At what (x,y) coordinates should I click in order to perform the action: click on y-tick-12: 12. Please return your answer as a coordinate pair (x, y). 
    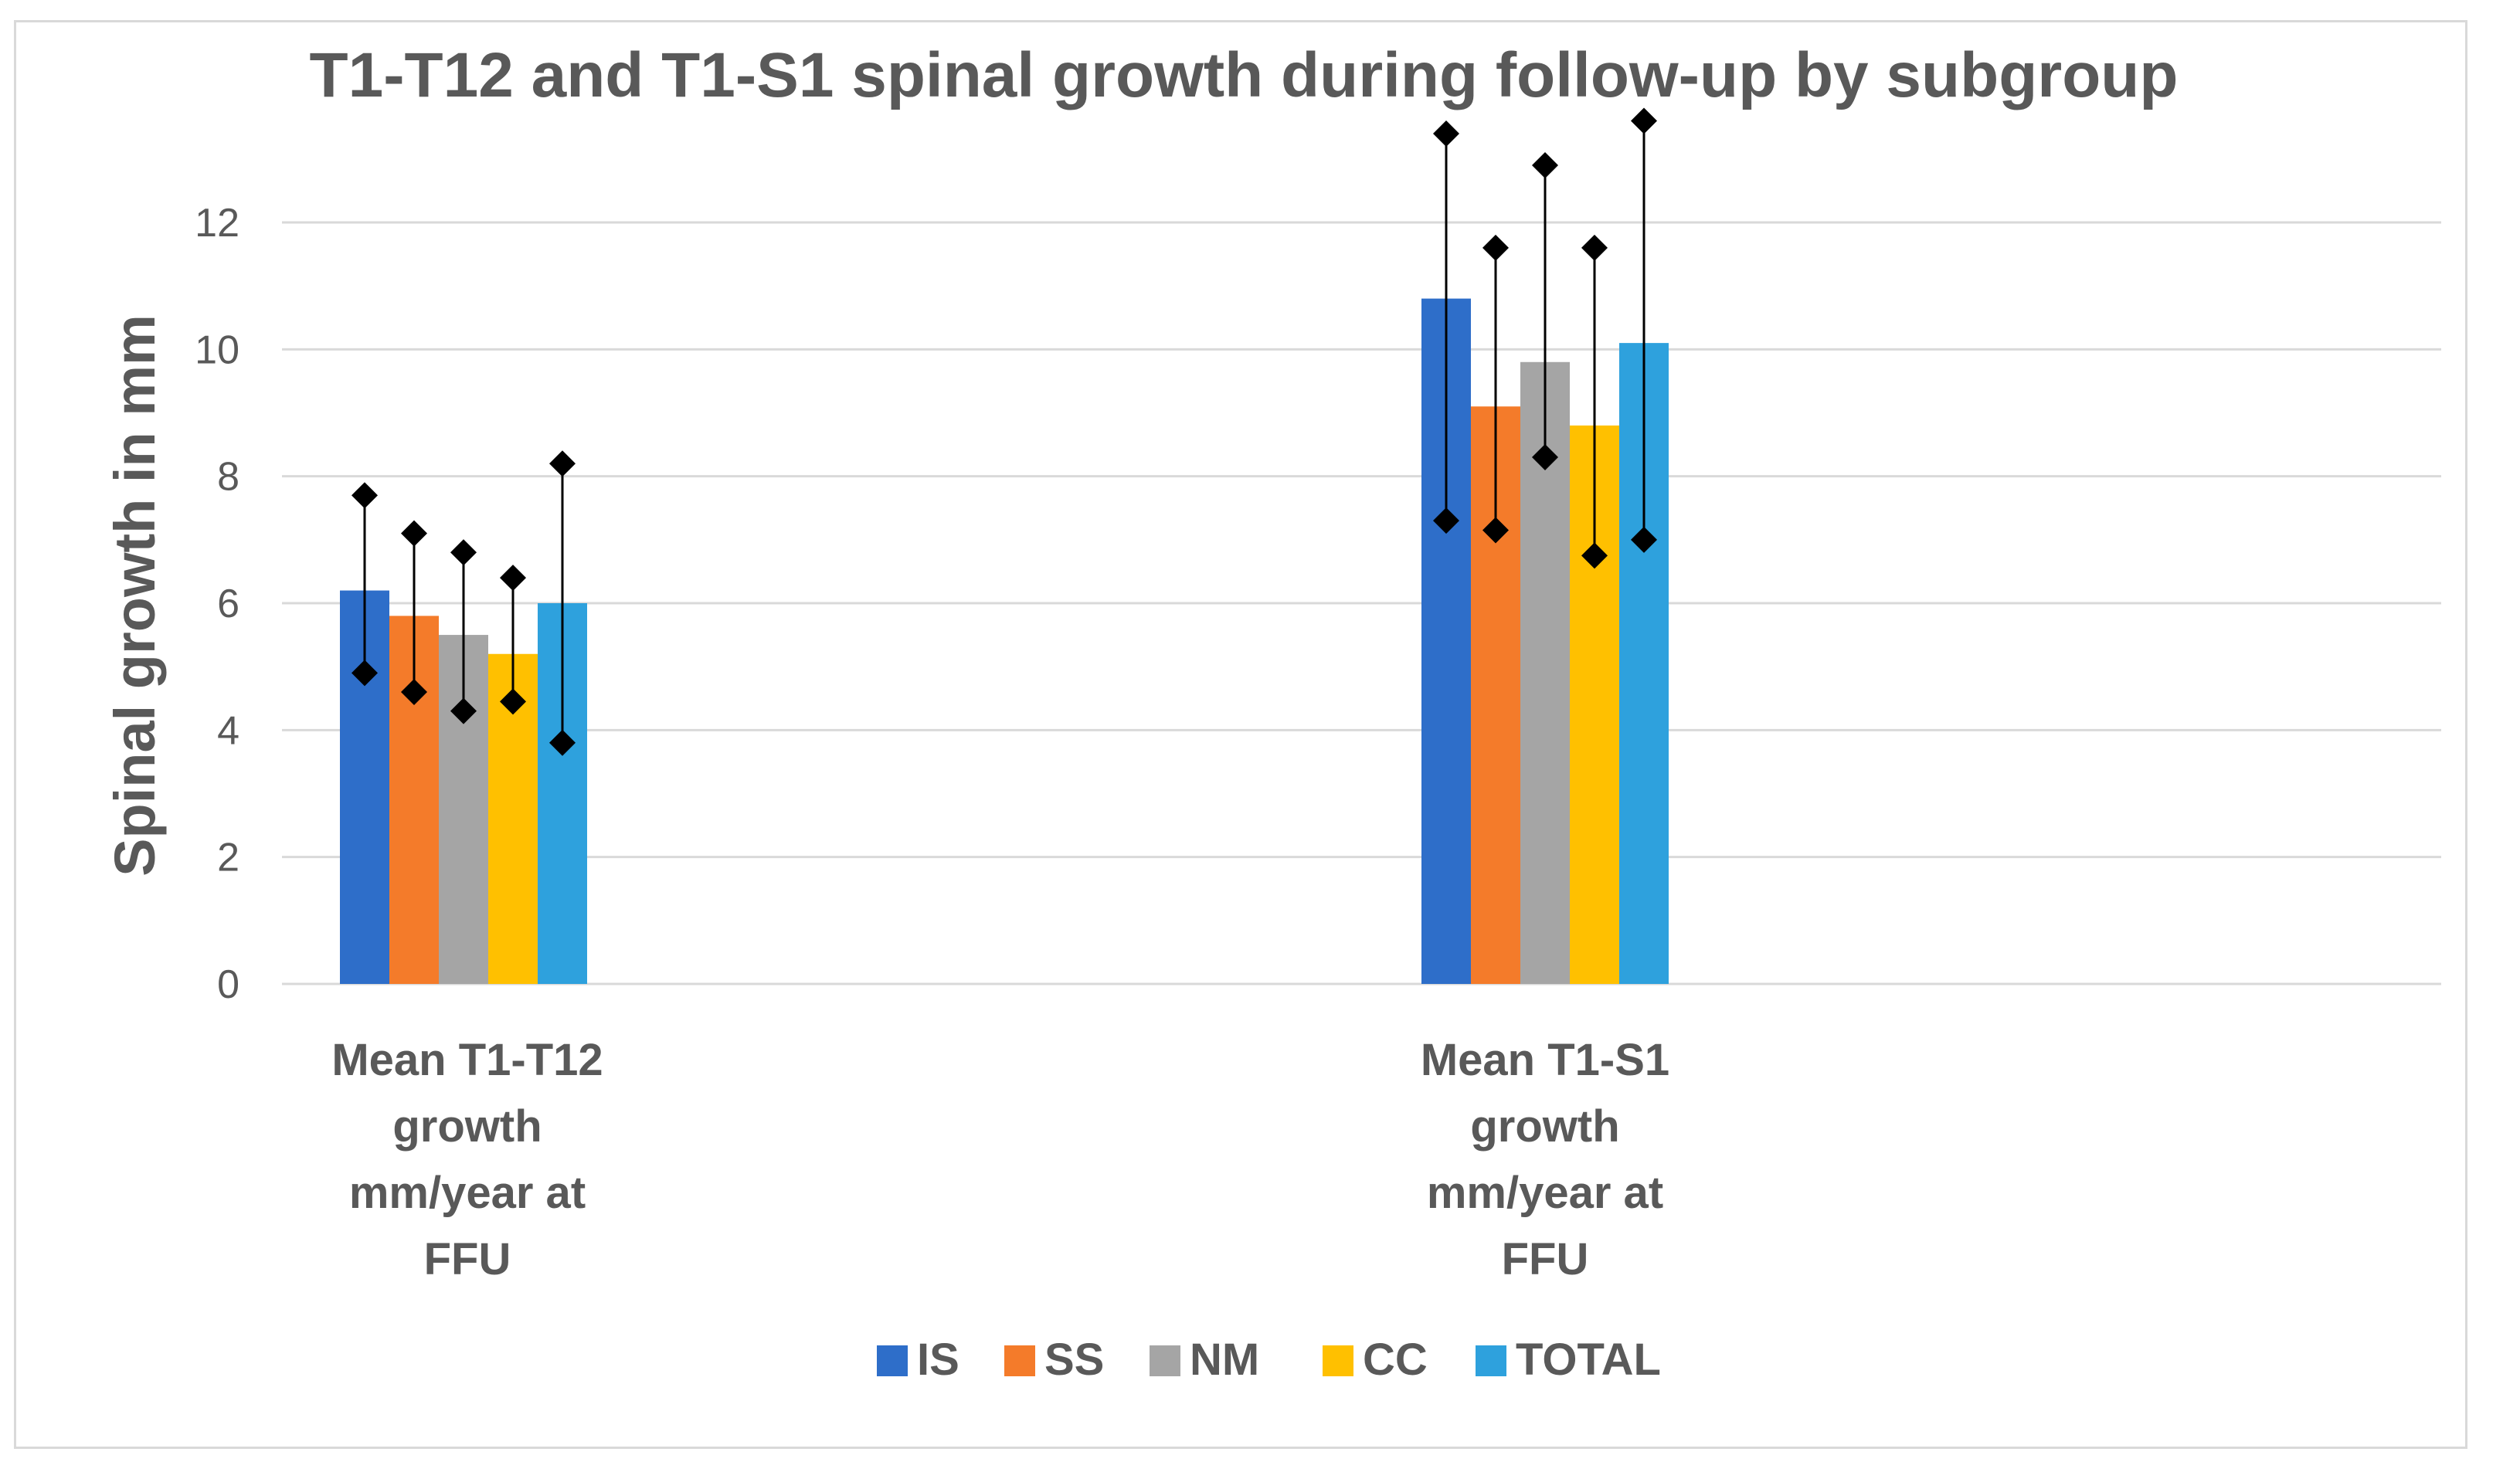
    Looking at the image, I should click on (217, 223).